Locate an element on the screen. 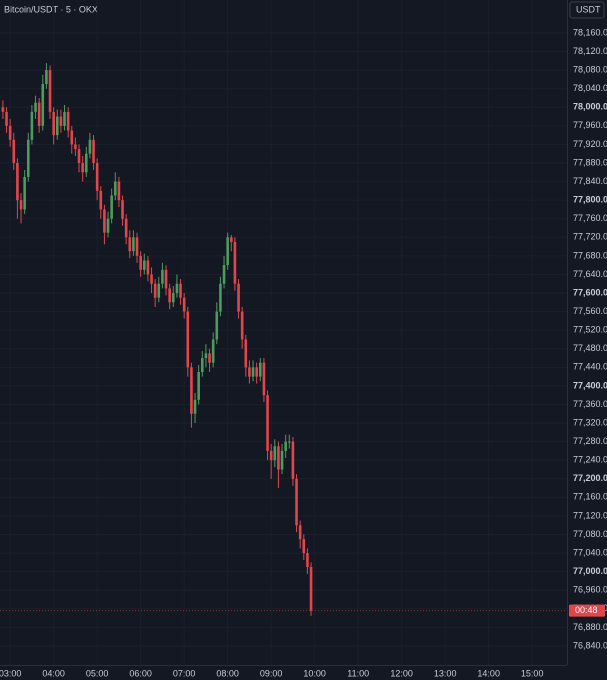  x-tick-label: 04:00 is located at coordinates (53, 673).